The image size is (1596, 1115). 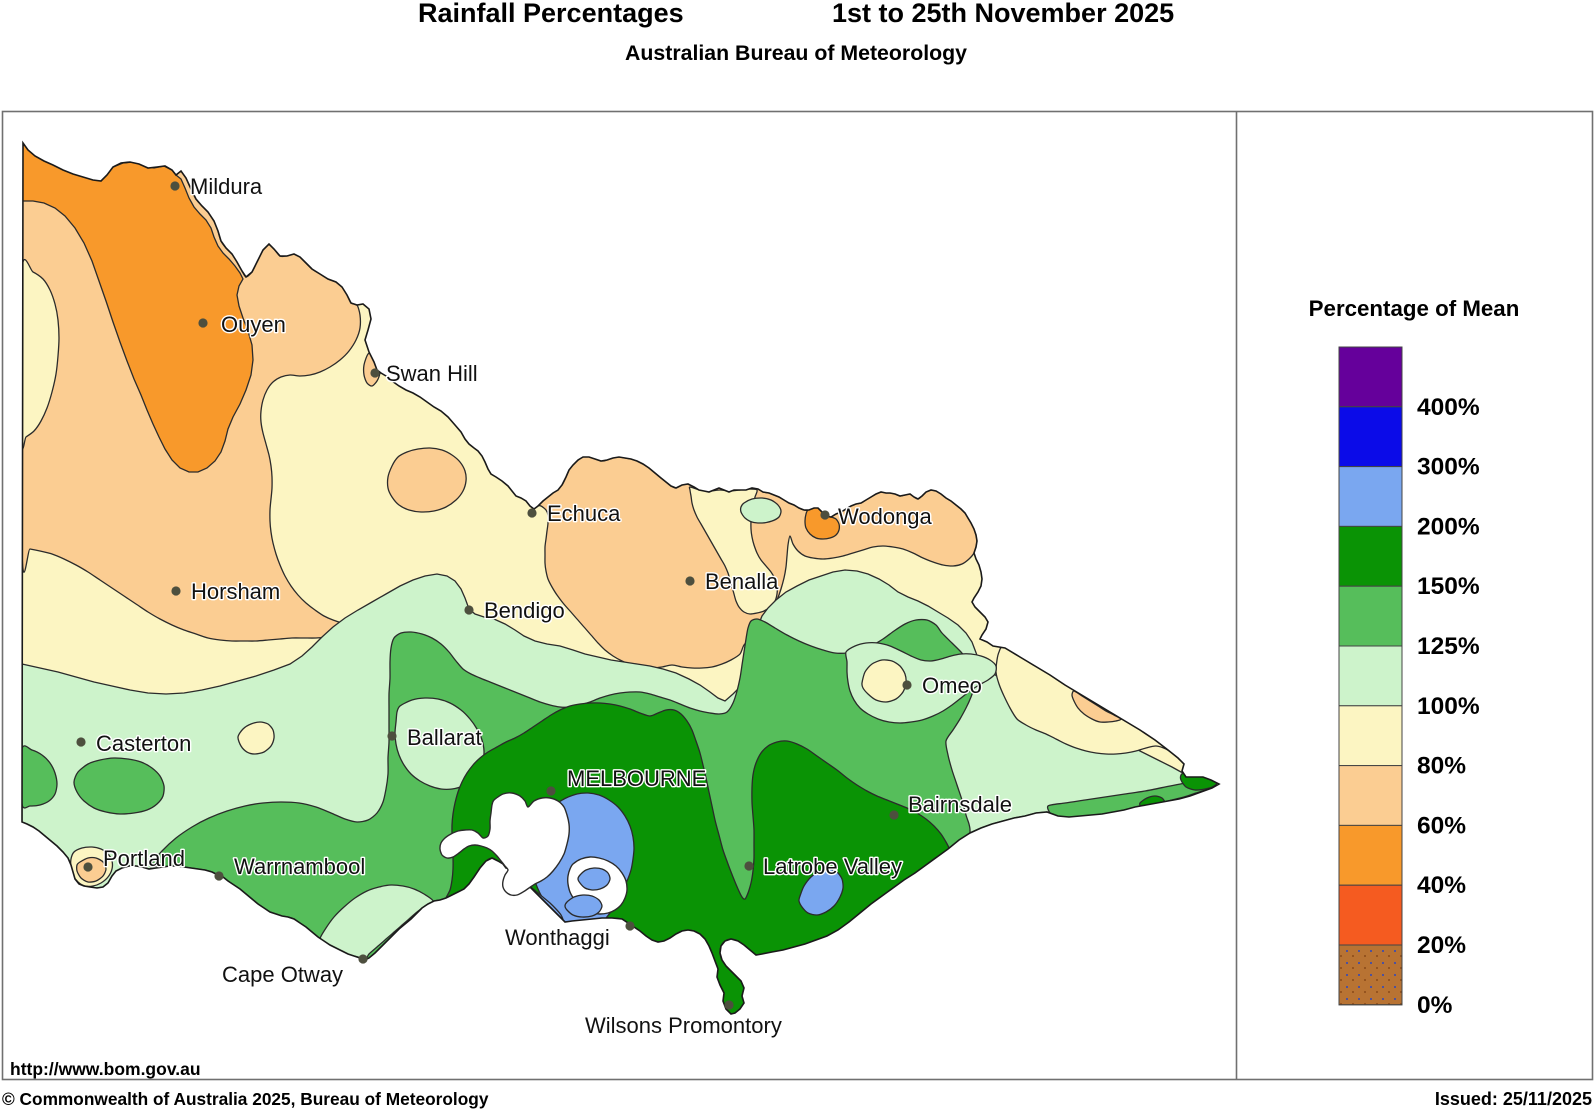 What do you see at coordinates (1448, 586) in the screenshot?
I see `svg-text: 150%` at bounding box center [1448, 586].